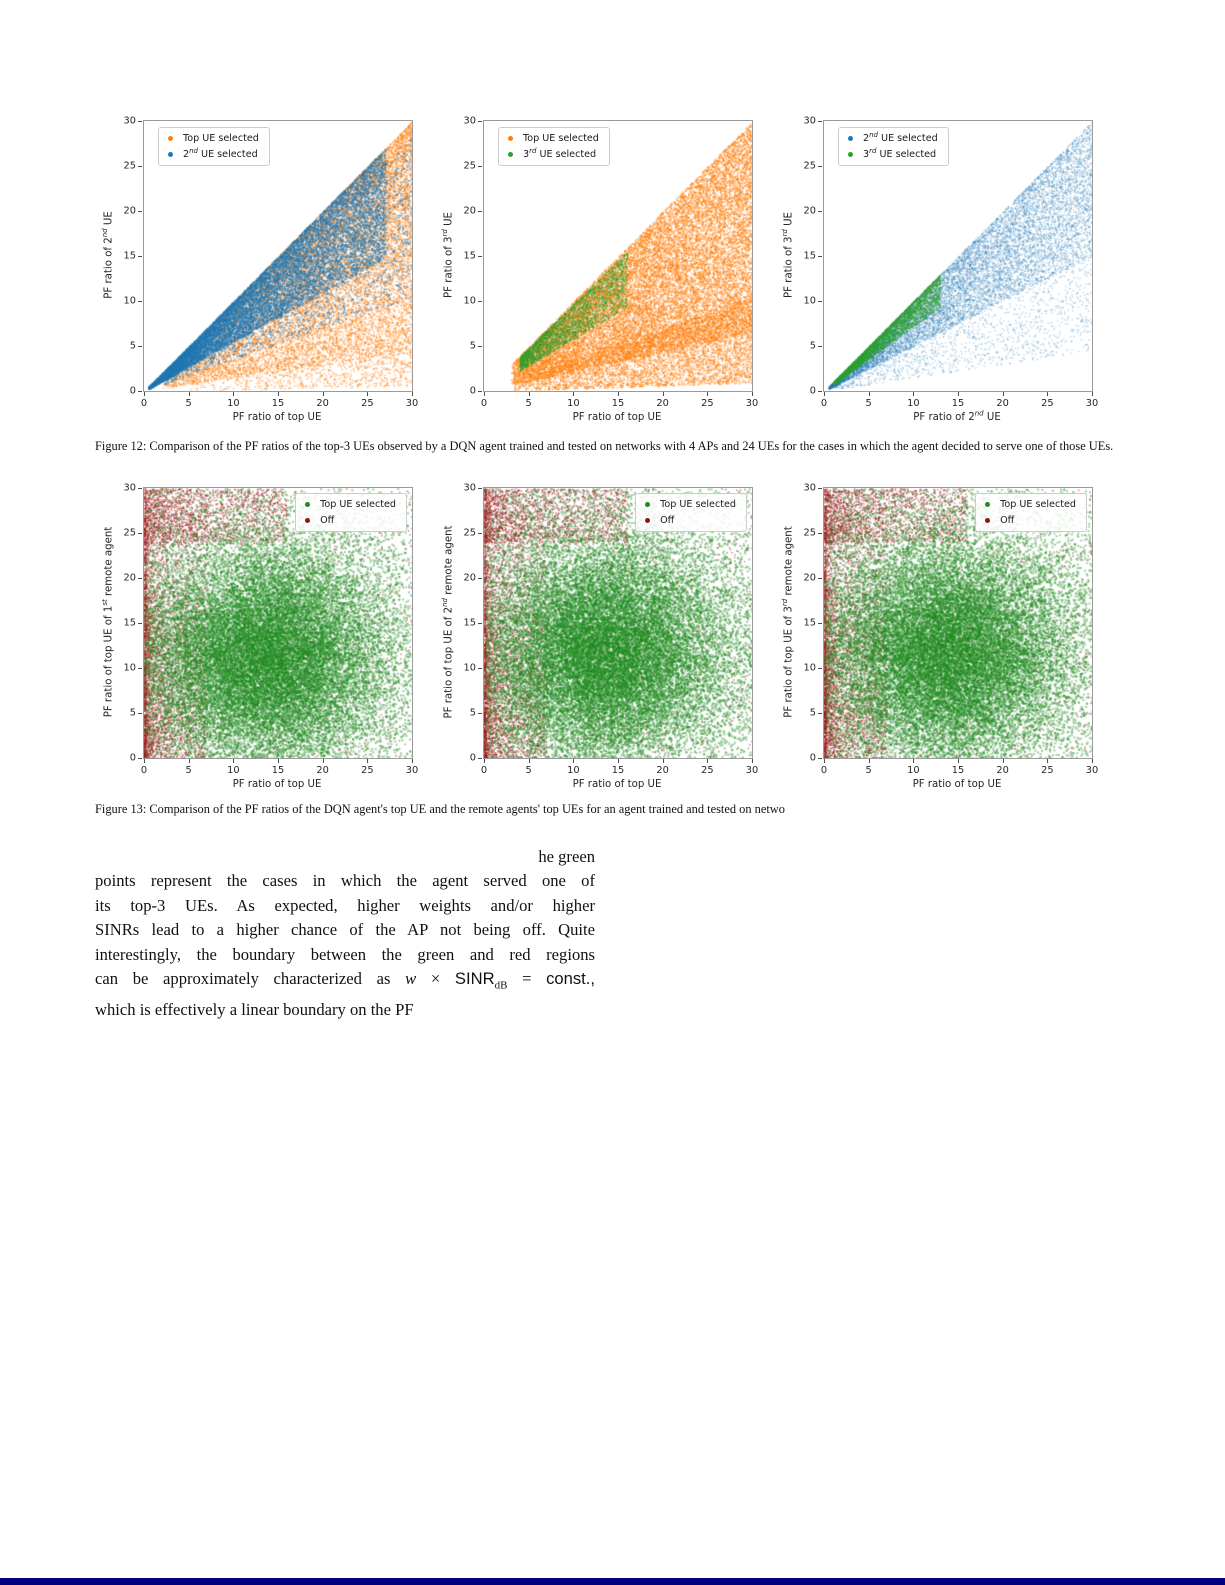 The image size is (1225, 1585). I want to click on plot-legend: Top UE selected 2nd UE selected, so click(214, 146).